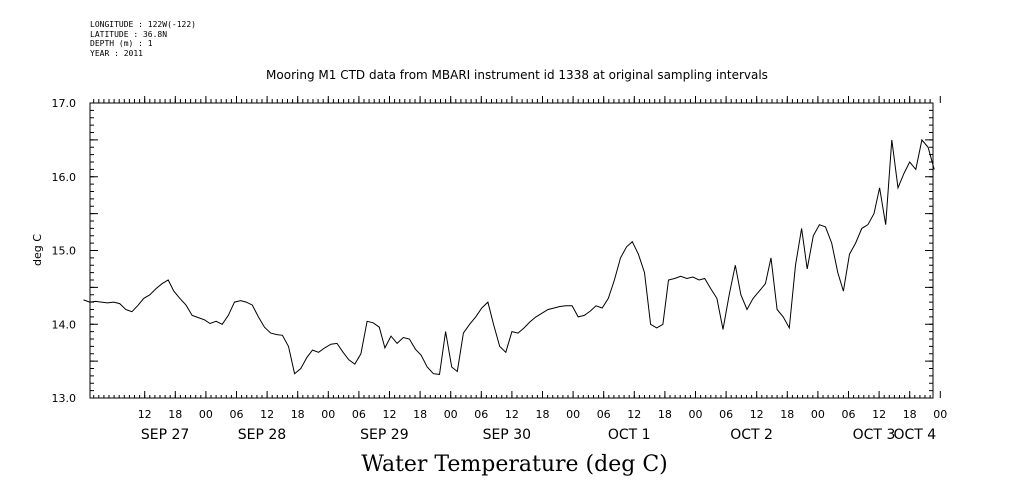 The height and width of the screenshot is (504, 1009). I want to click on x-day-label: OCT 3, so click(874, 435).